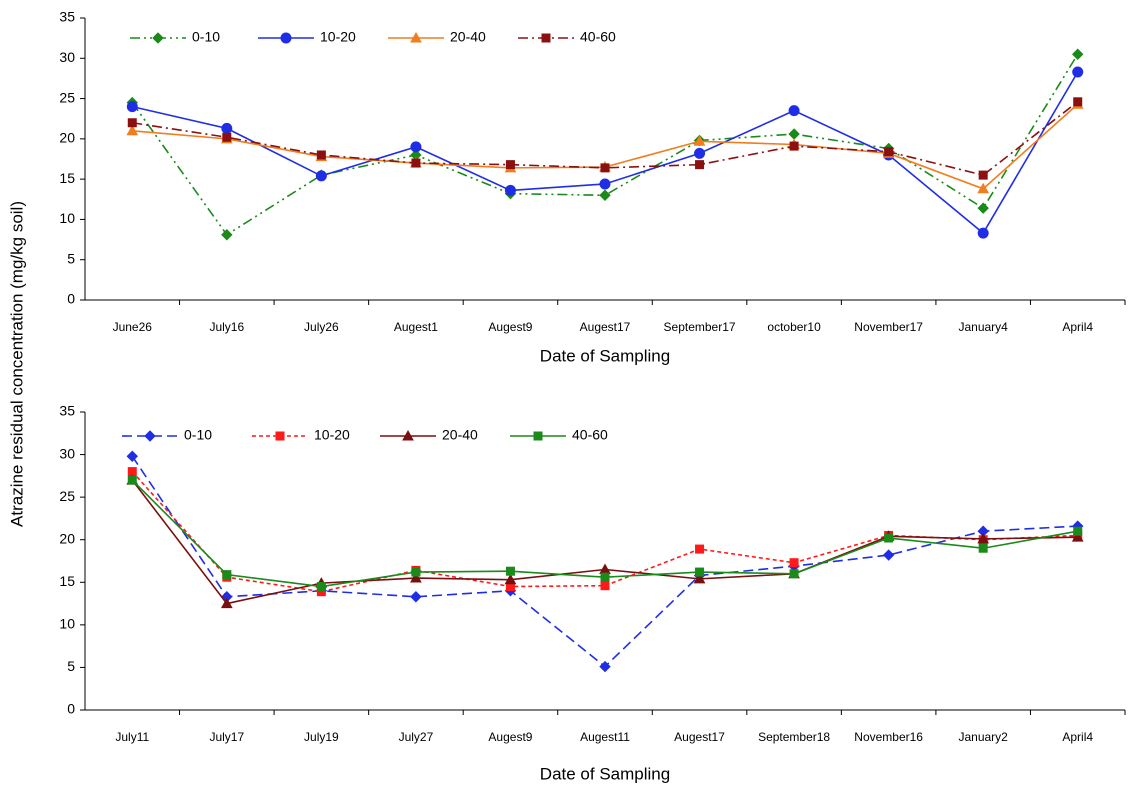 The image size is (1143, 785). I want to click on x-tick-label: September17, so click(700, 327).